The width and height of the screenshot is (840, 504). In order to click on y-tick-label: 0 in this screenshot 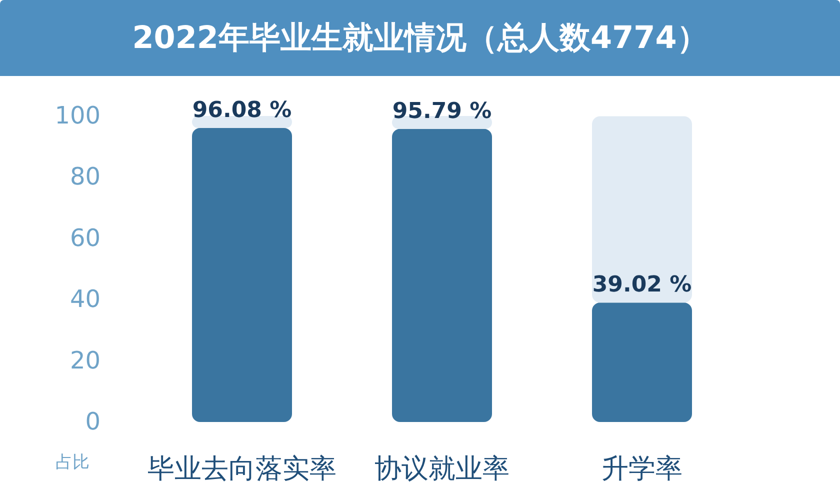, I will do `click(92, 422)`.